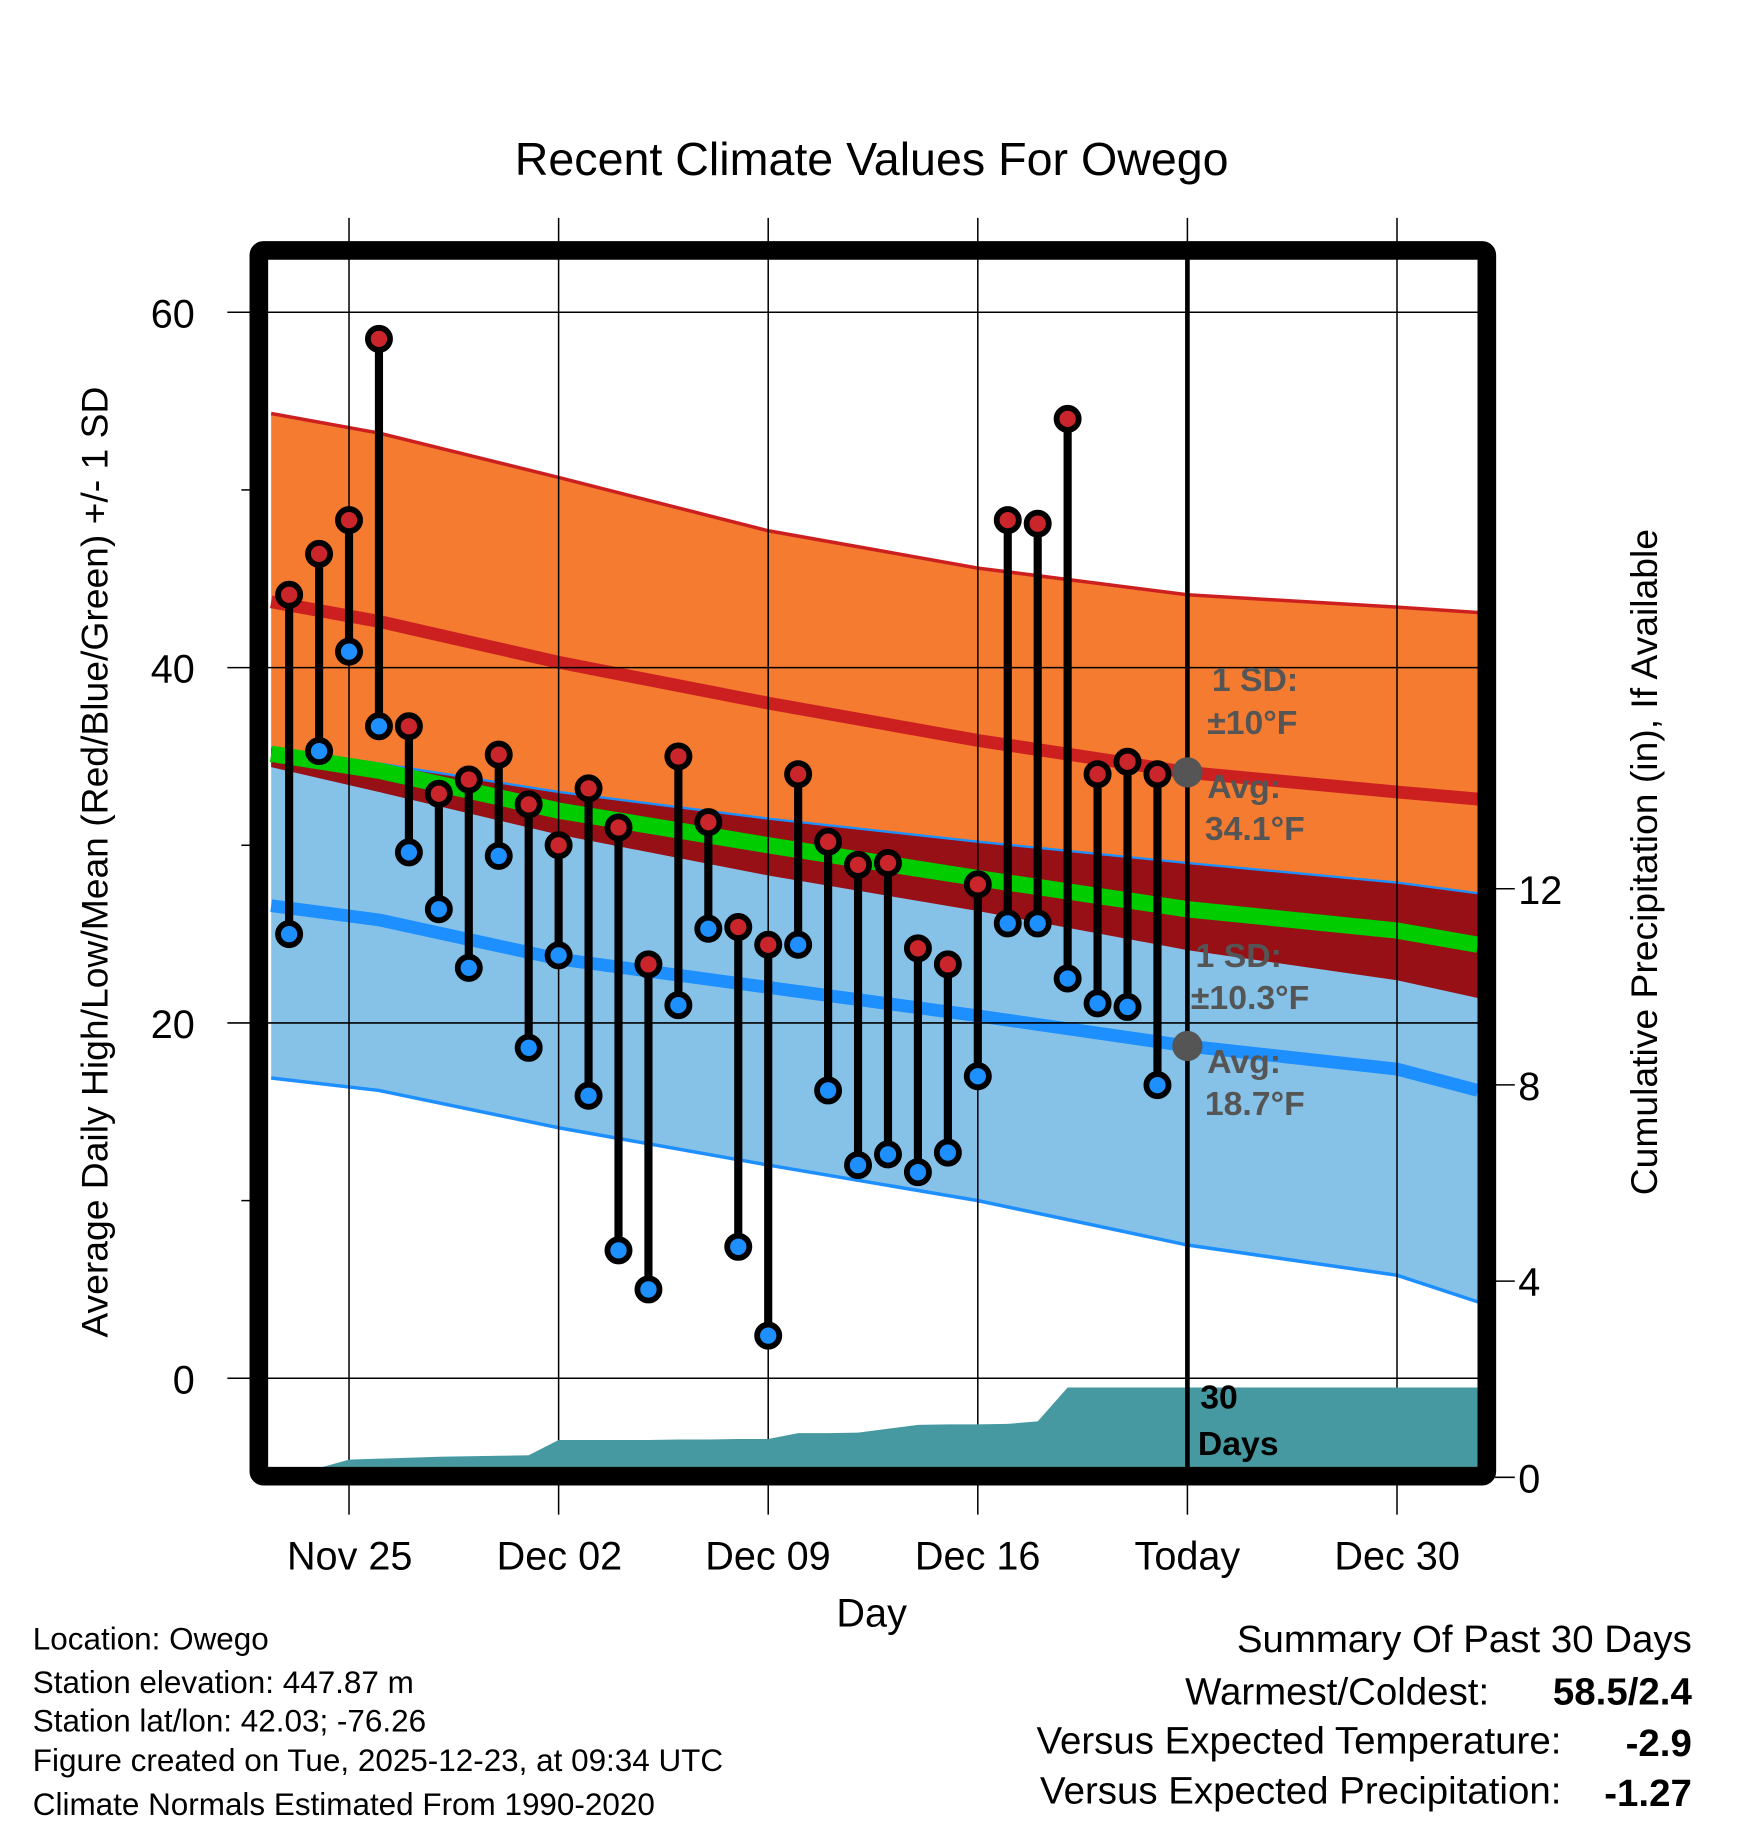  What do you see at coordinates (1540, 1185) in the screenshot?
I see `y2-tick-labels: 12 8 4 0` at bounding box center [1540, 1185].